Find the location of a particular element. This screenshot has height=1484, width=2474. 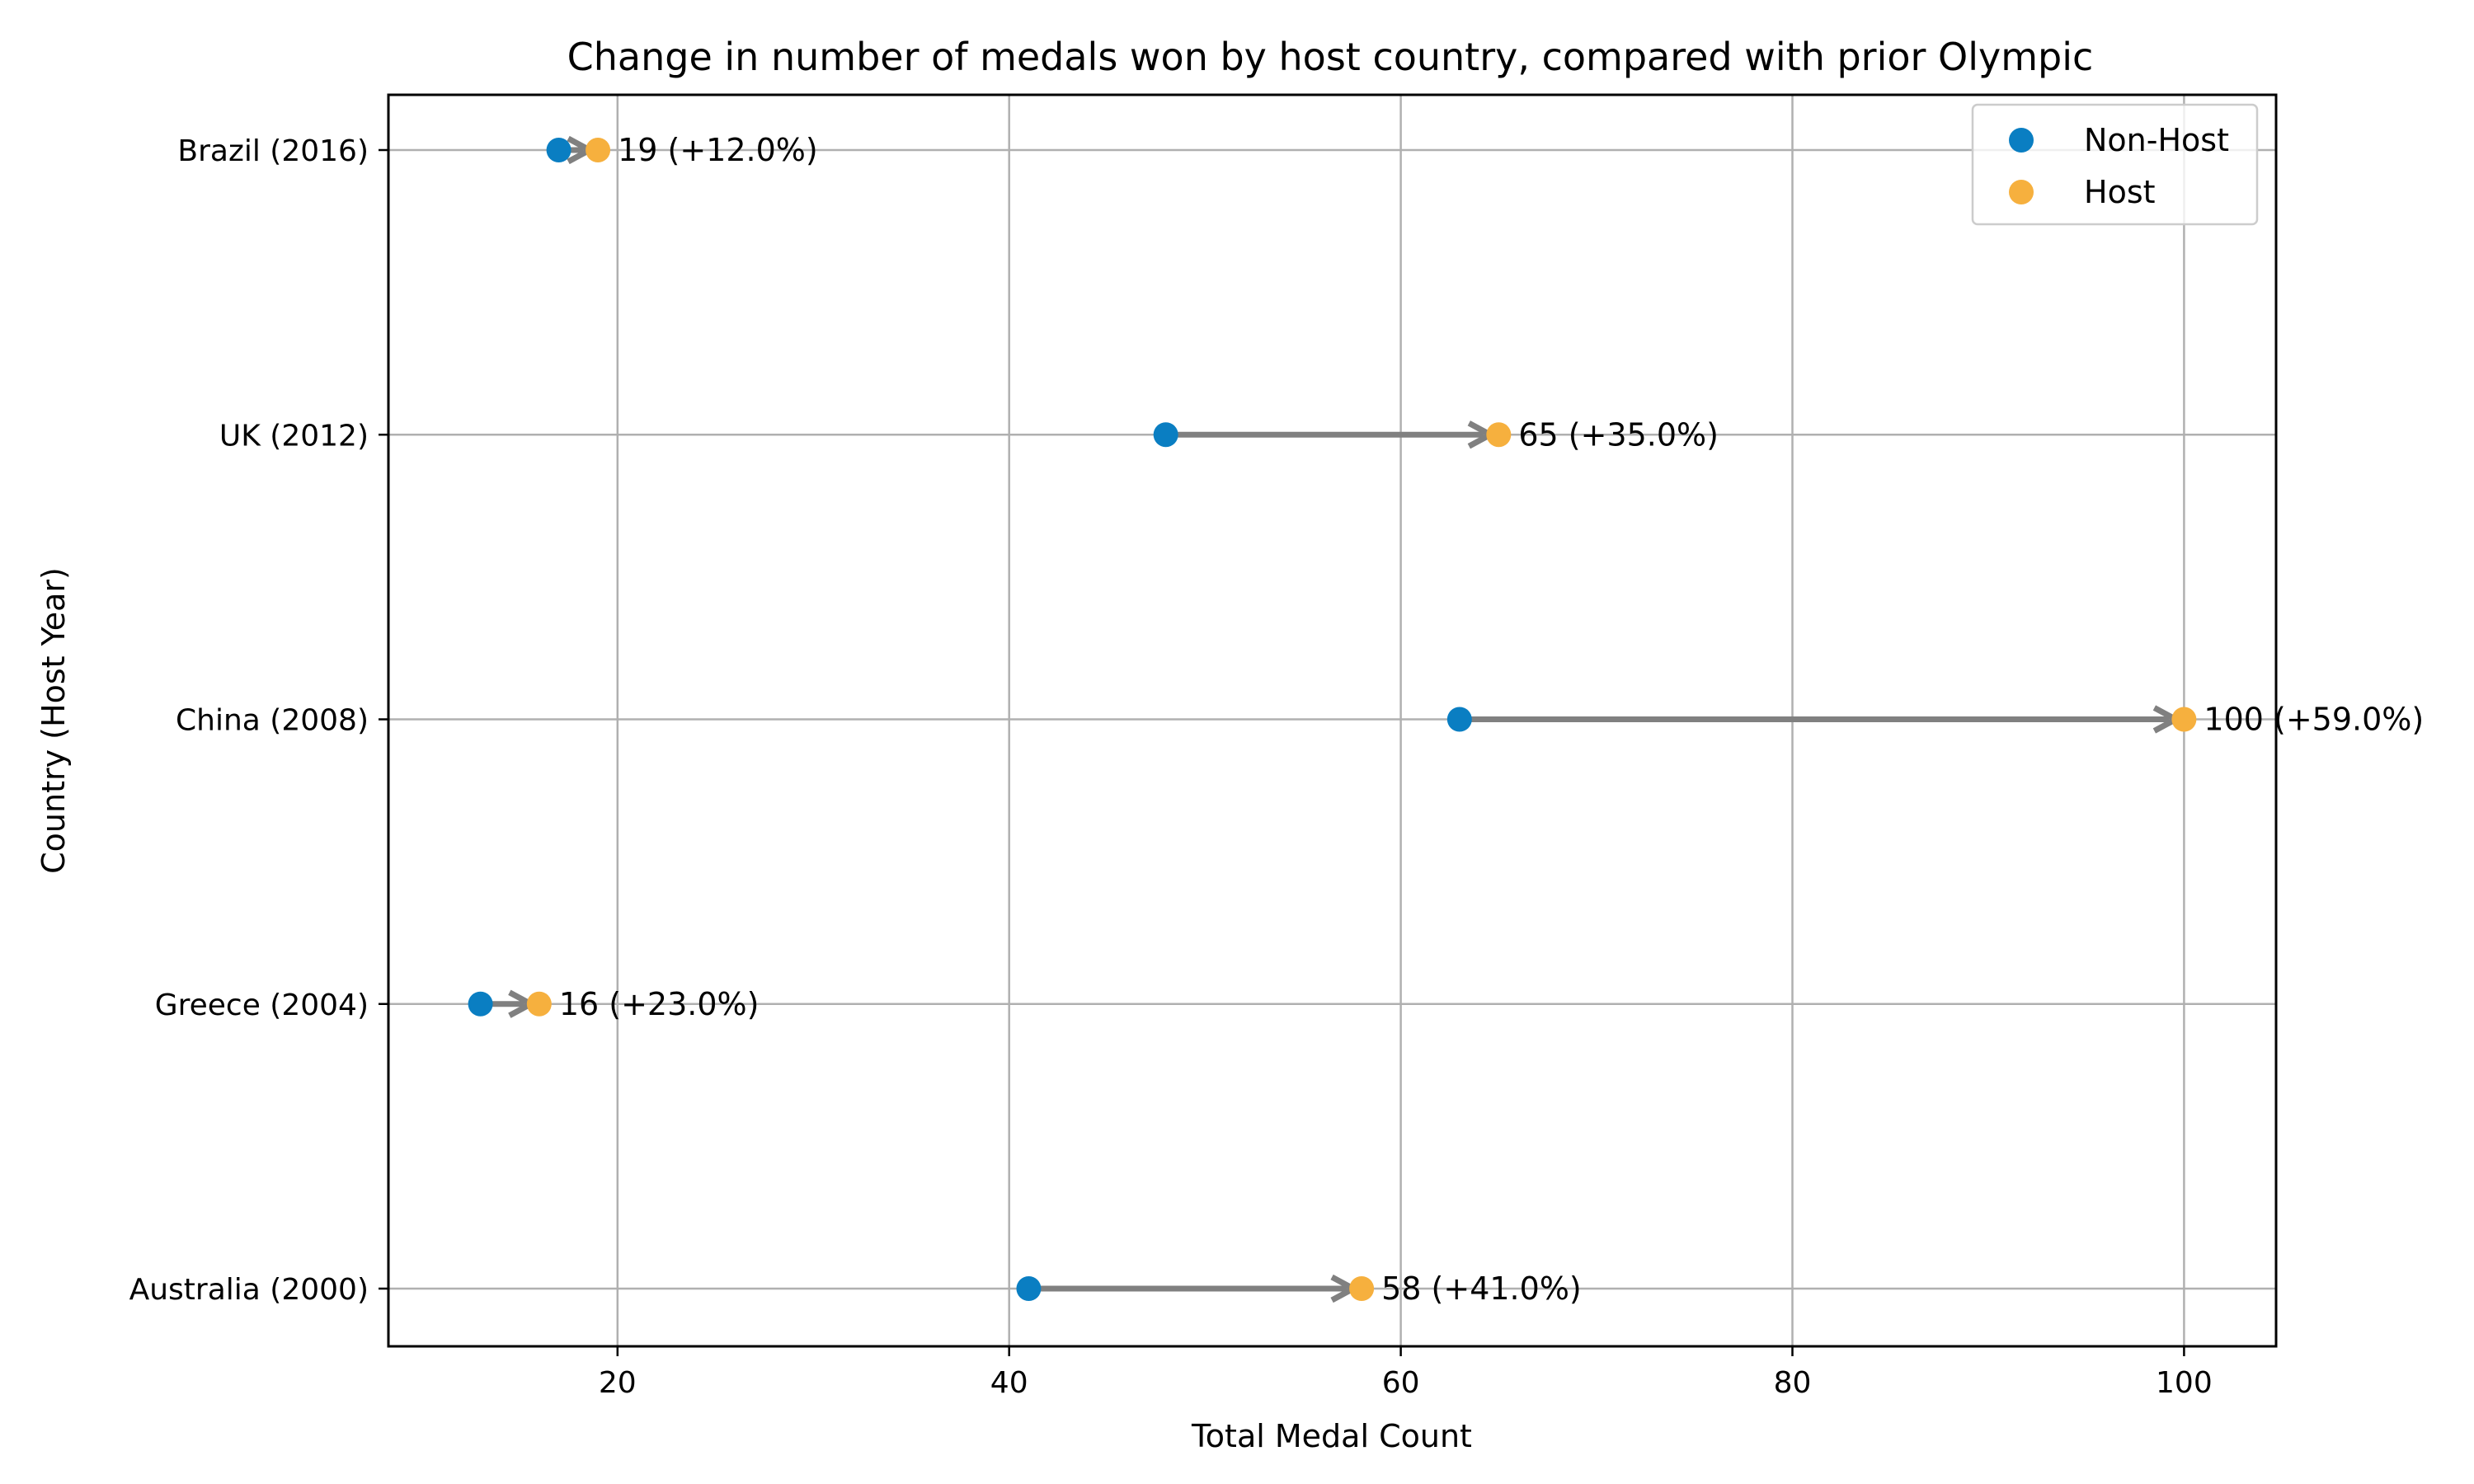

x-tick-label: 40 is located at coordinates (1009, 1383).